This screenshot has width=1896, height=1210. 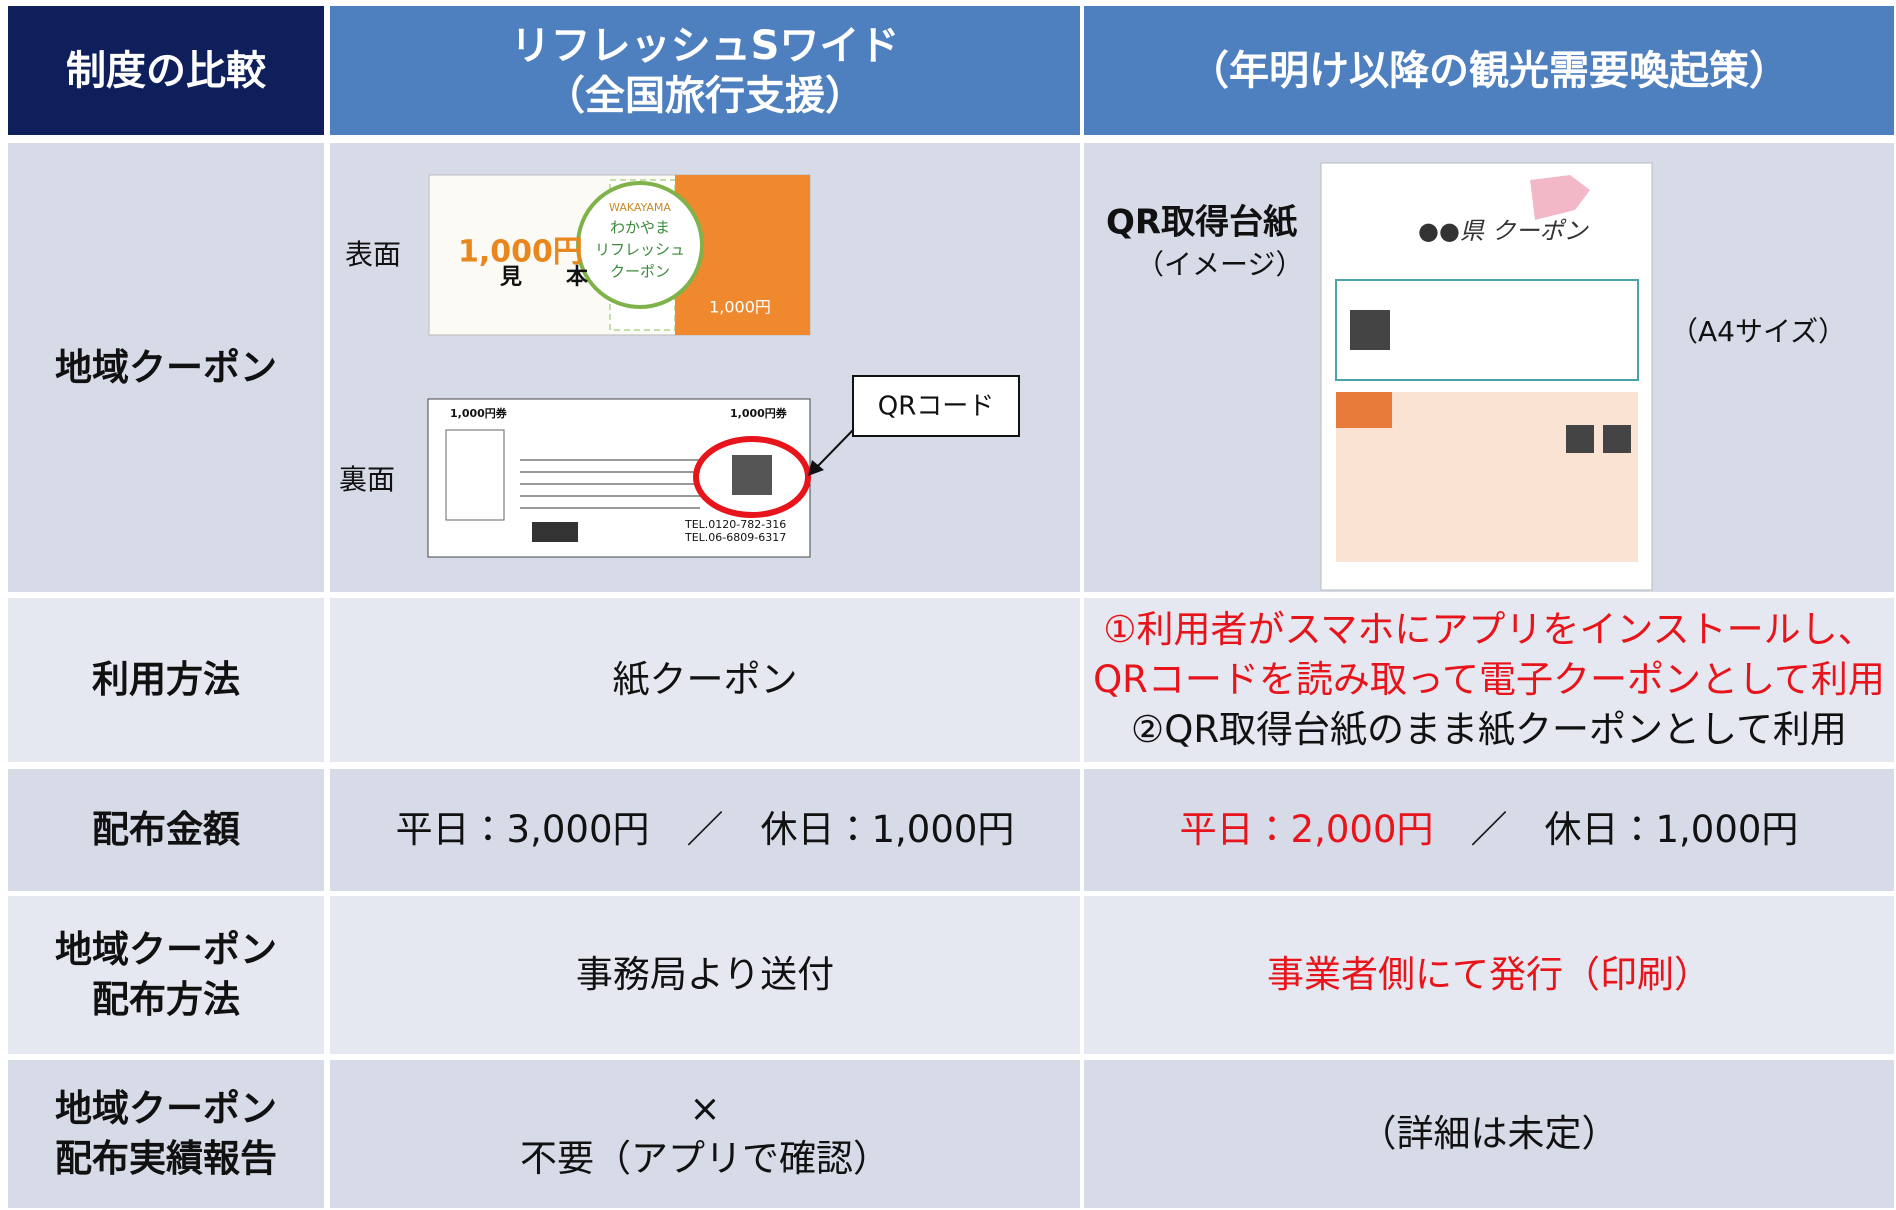 What do you see at coordinates (367, 479) in the screenshot?
I see `back-label: 裏面` at bounding box center [367, 479].